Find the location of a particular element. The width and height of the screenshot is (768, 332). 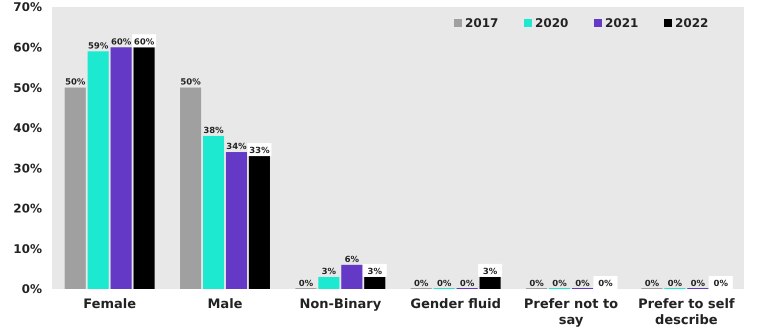

y-tick-label: 70% is located at coordinates (27, 7).